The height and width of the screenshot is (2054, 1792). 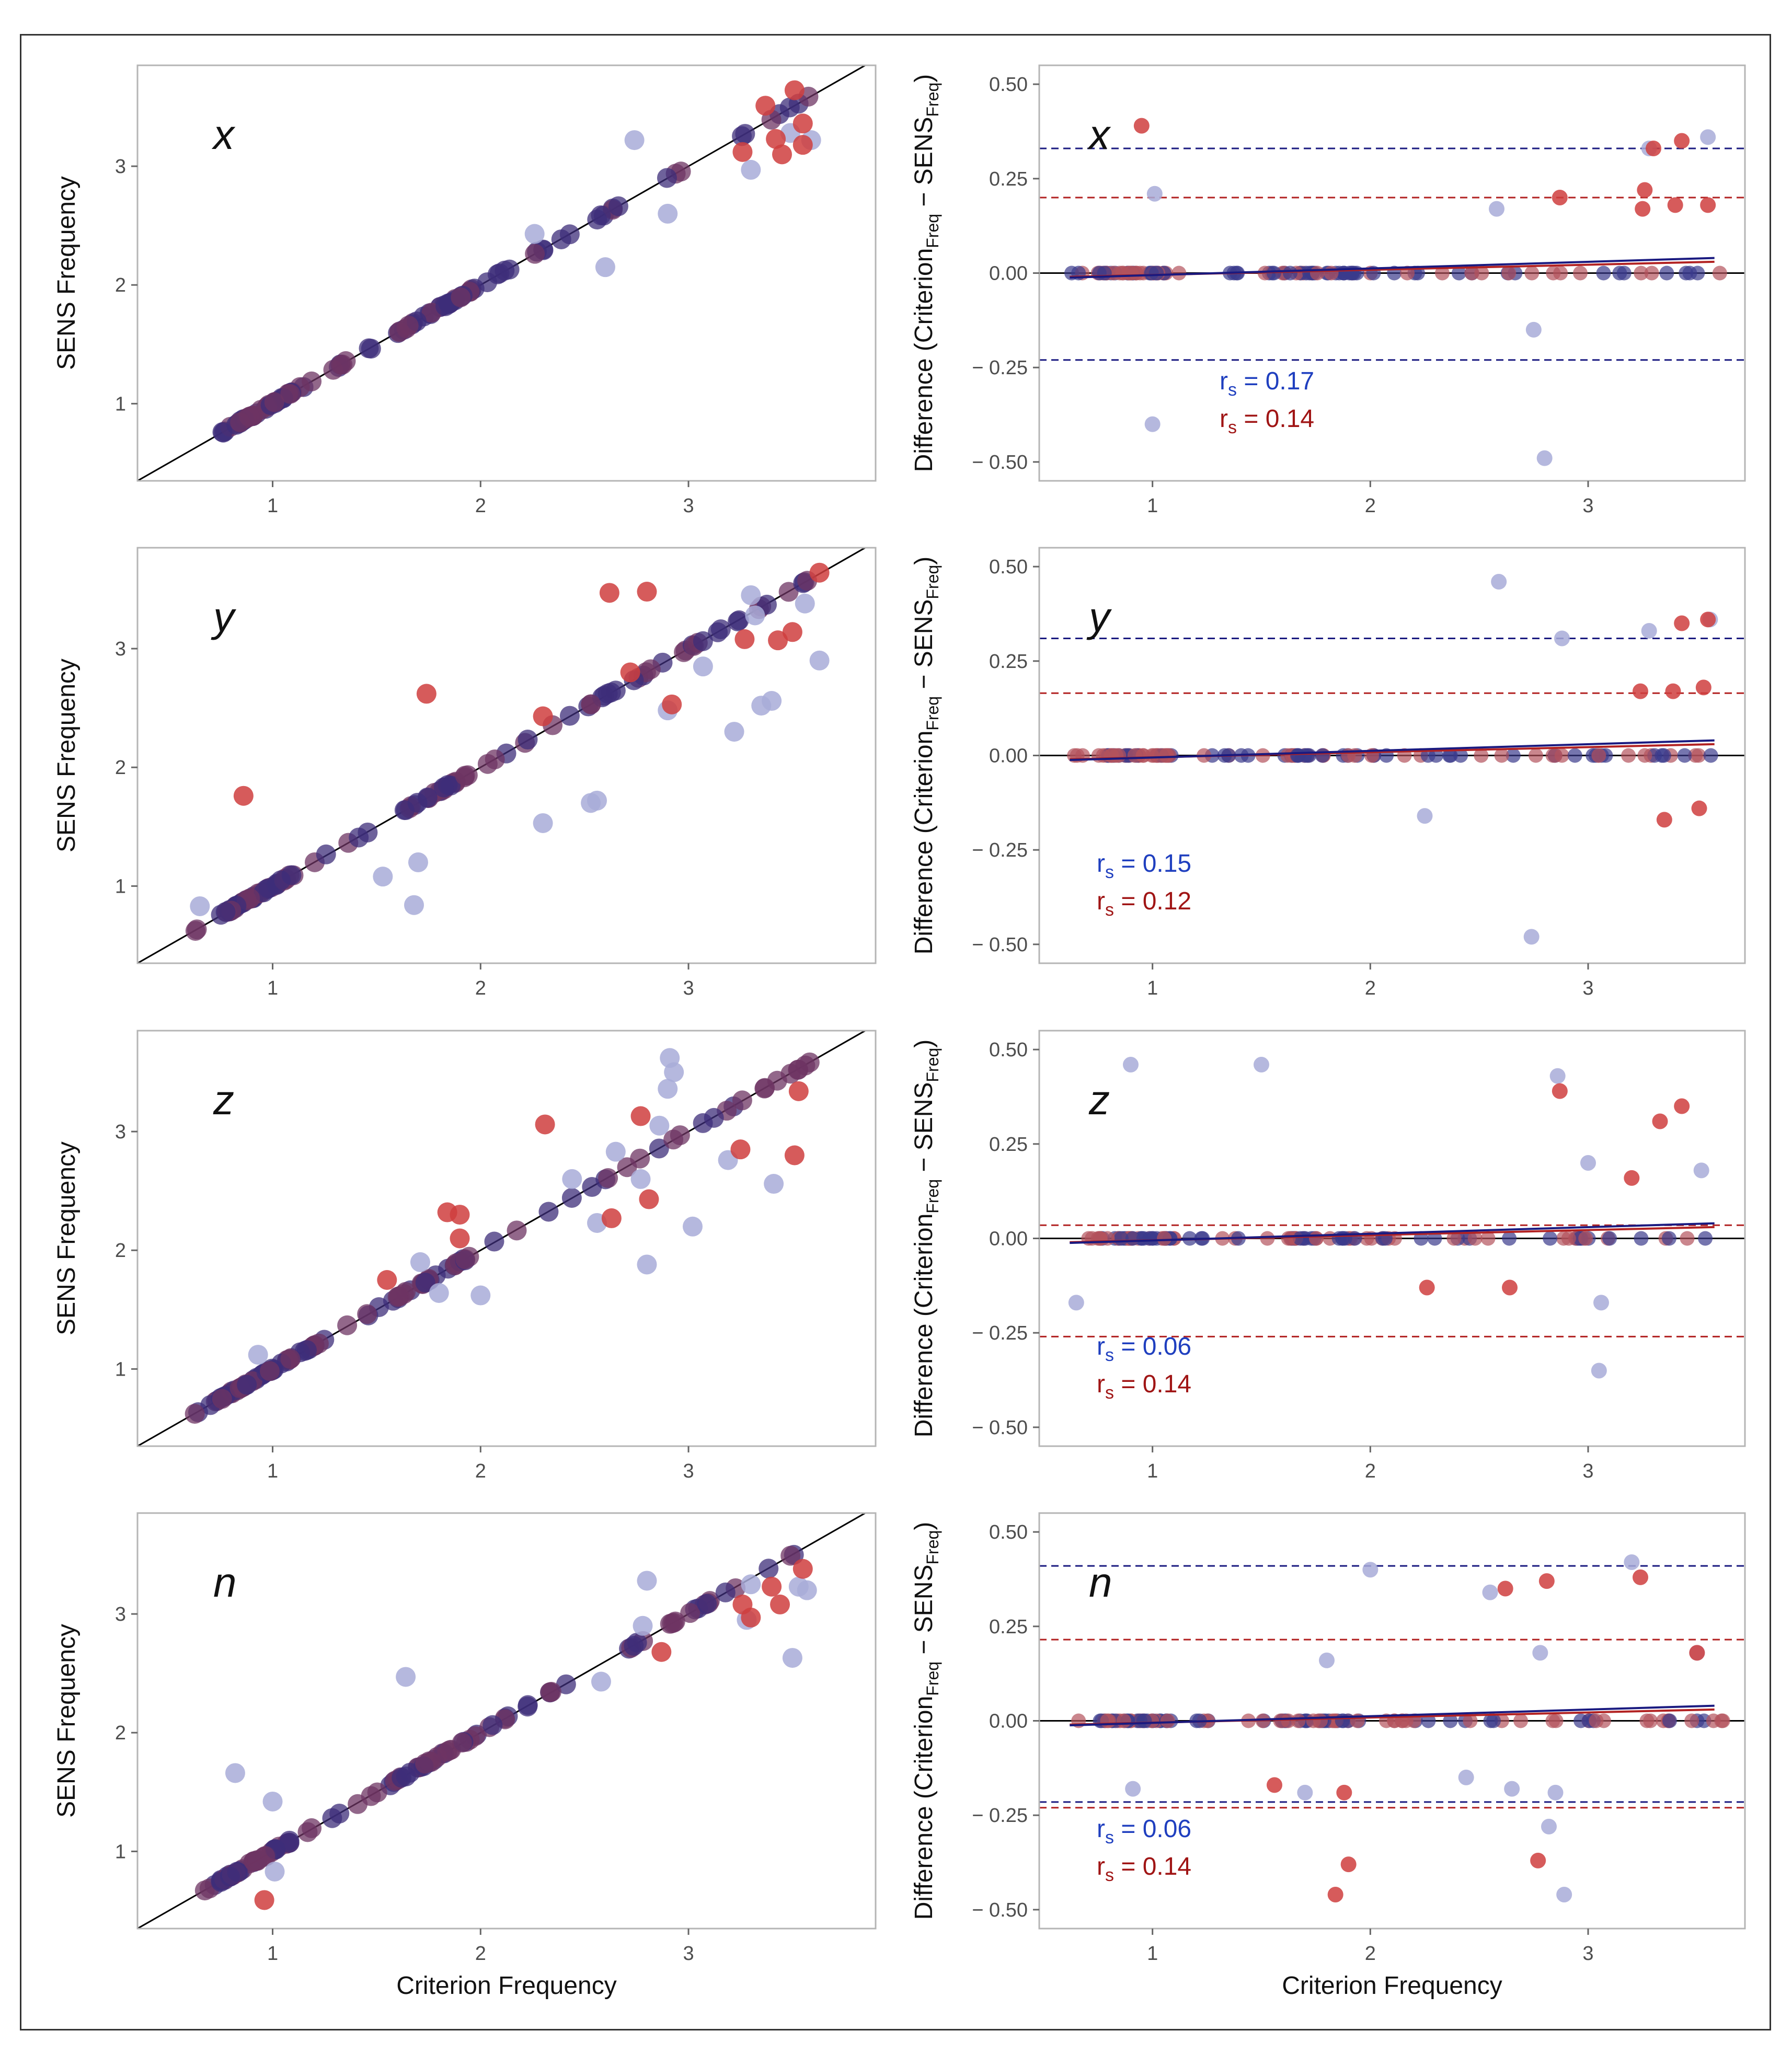 What do you see at coordinates (1392, 759) in the screenshot?
I see `plot-area` at bounding box center [1392, 759].